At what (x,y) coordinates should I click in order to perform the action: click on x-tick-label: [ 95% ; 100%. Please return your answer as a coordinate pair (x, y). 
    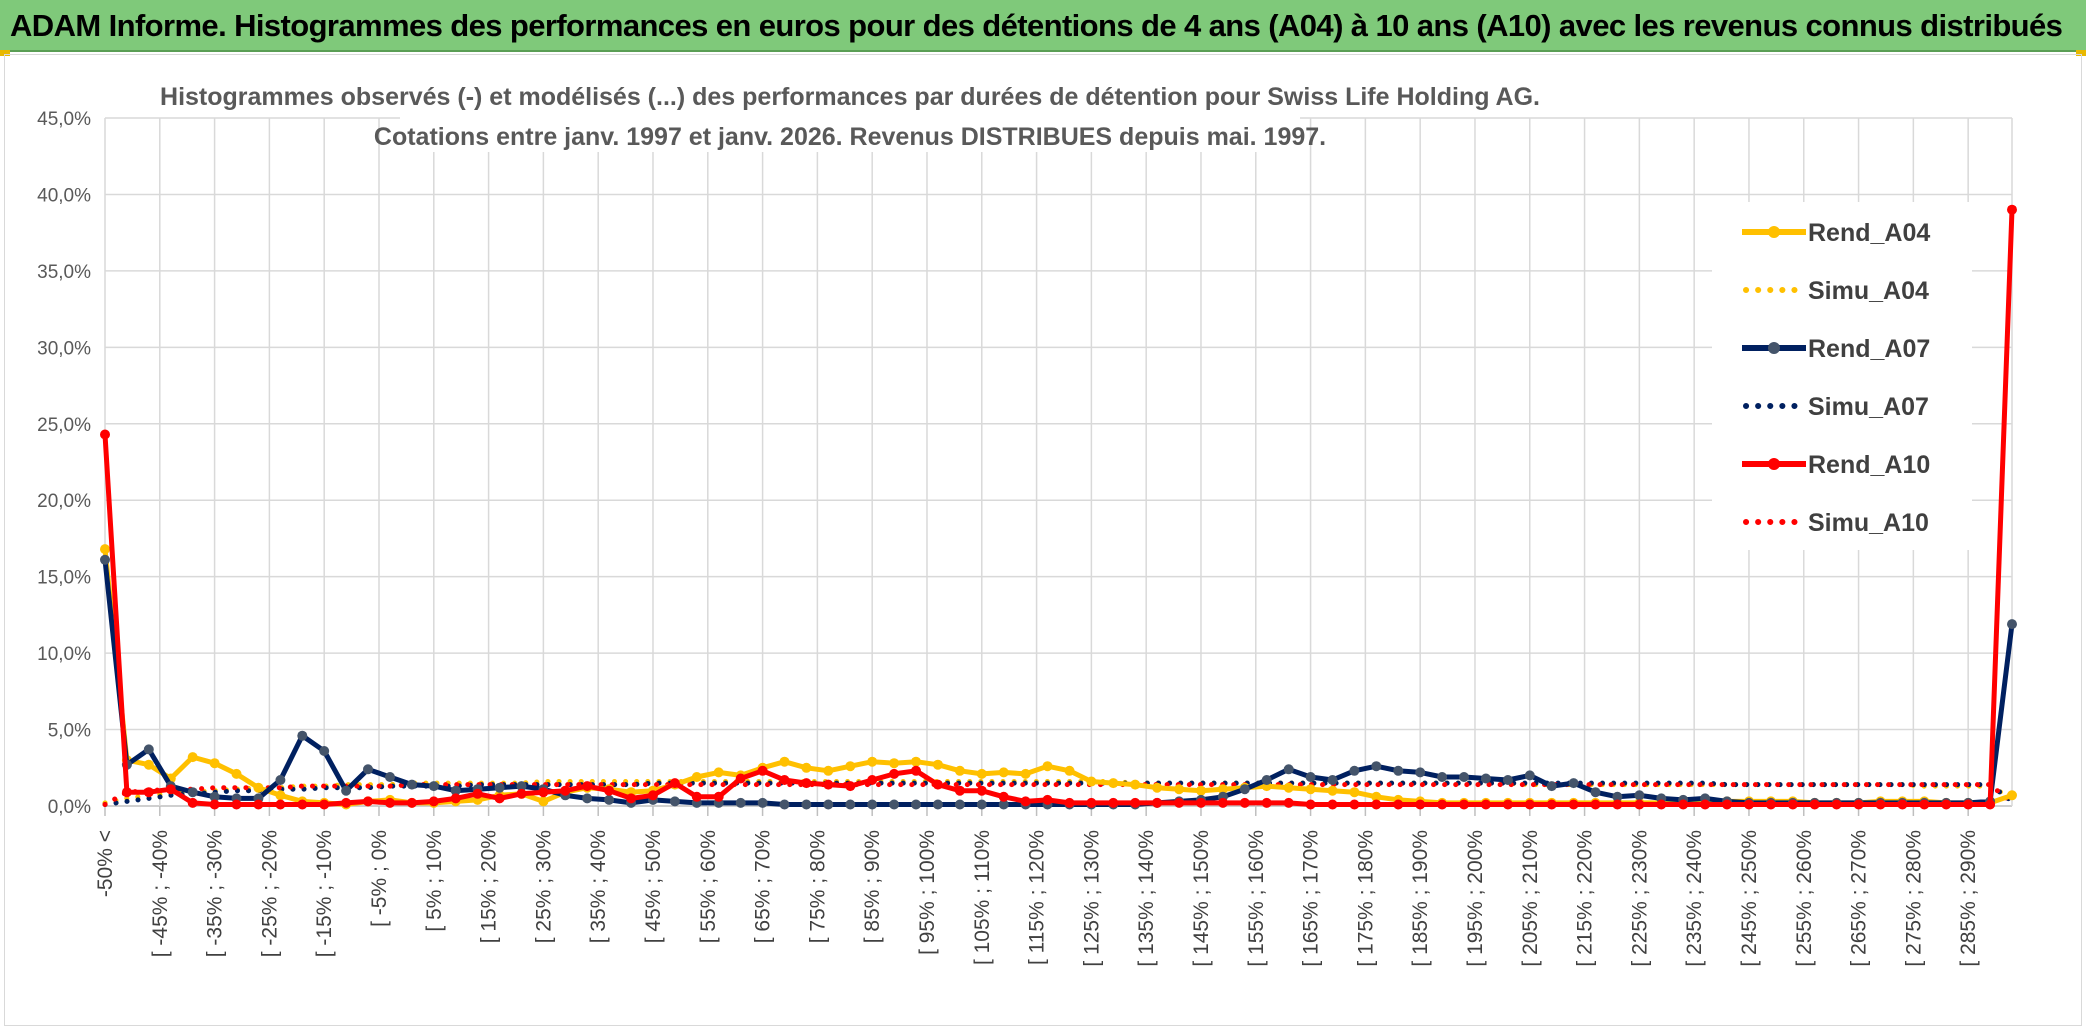
    Looking at the image, I should click on (927, 892).